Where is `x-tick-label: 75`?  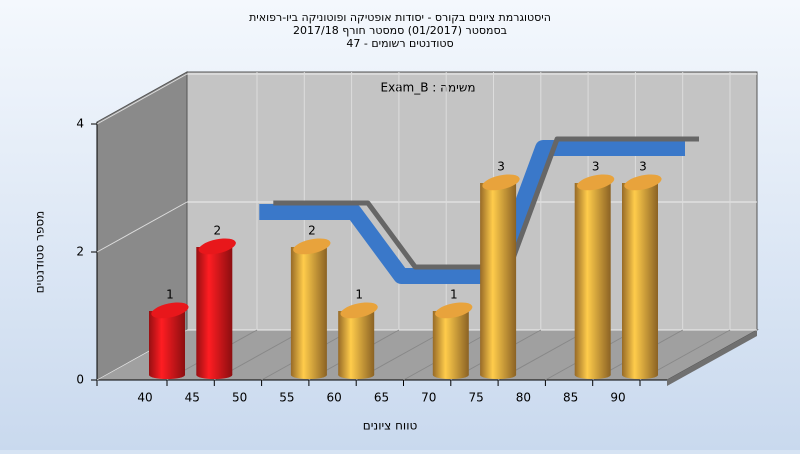
x-tick-label: 75 is located at coordinates (475, 398).